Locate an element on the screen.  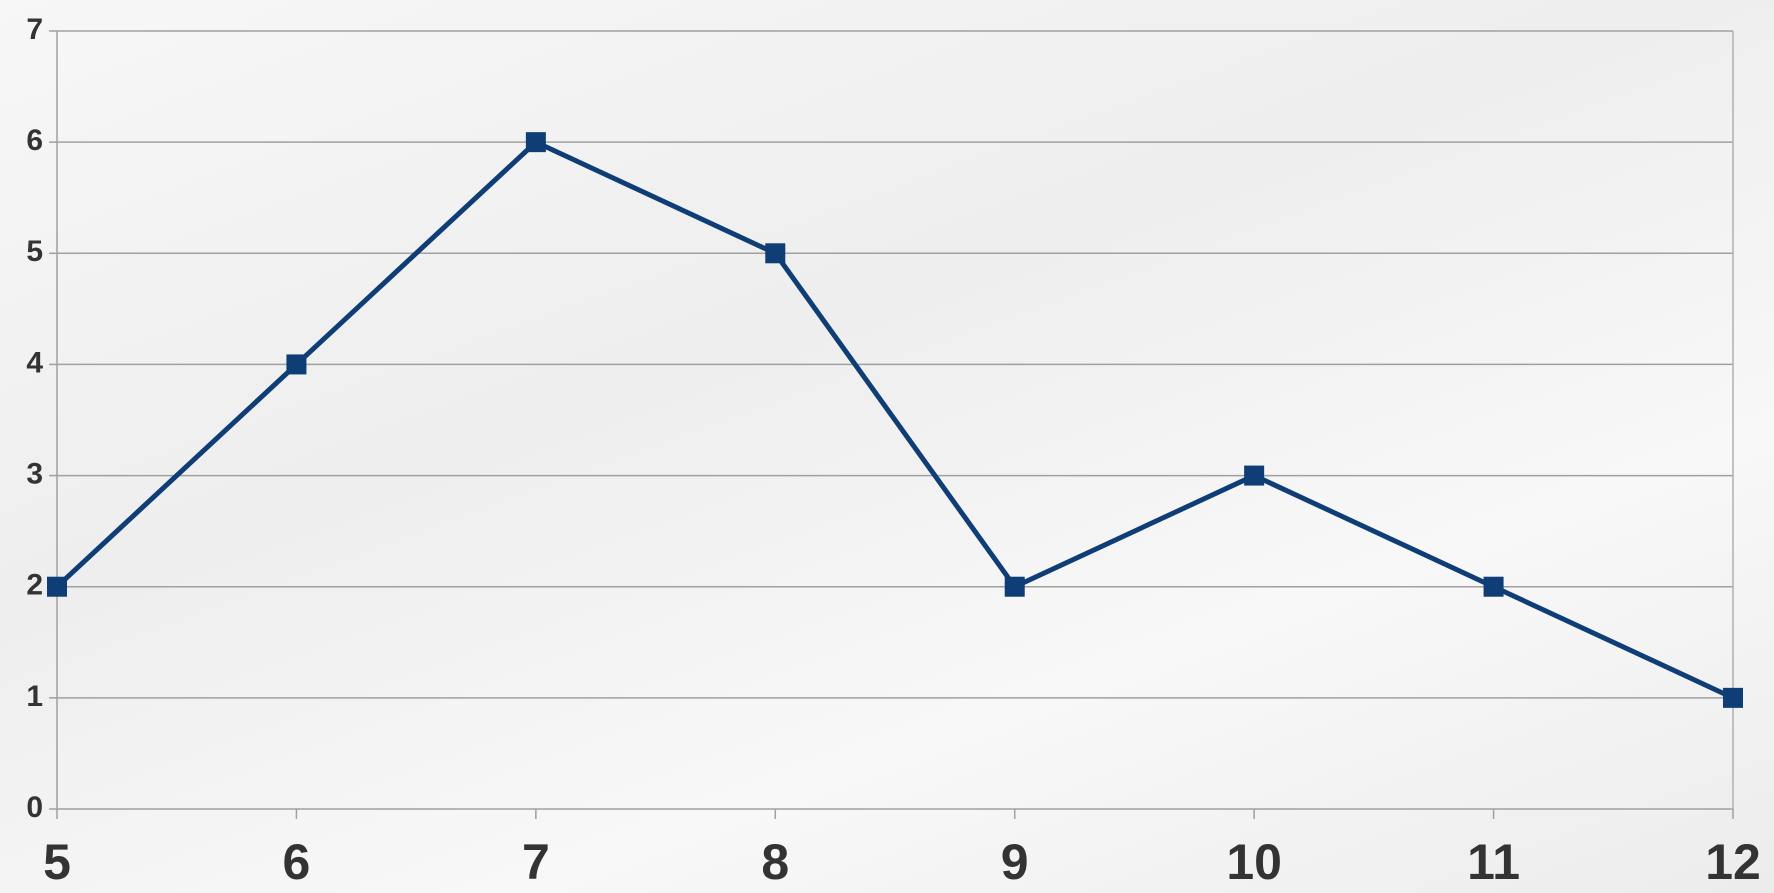
x-tick-label: 9 is located at coordinates (1015, 862).